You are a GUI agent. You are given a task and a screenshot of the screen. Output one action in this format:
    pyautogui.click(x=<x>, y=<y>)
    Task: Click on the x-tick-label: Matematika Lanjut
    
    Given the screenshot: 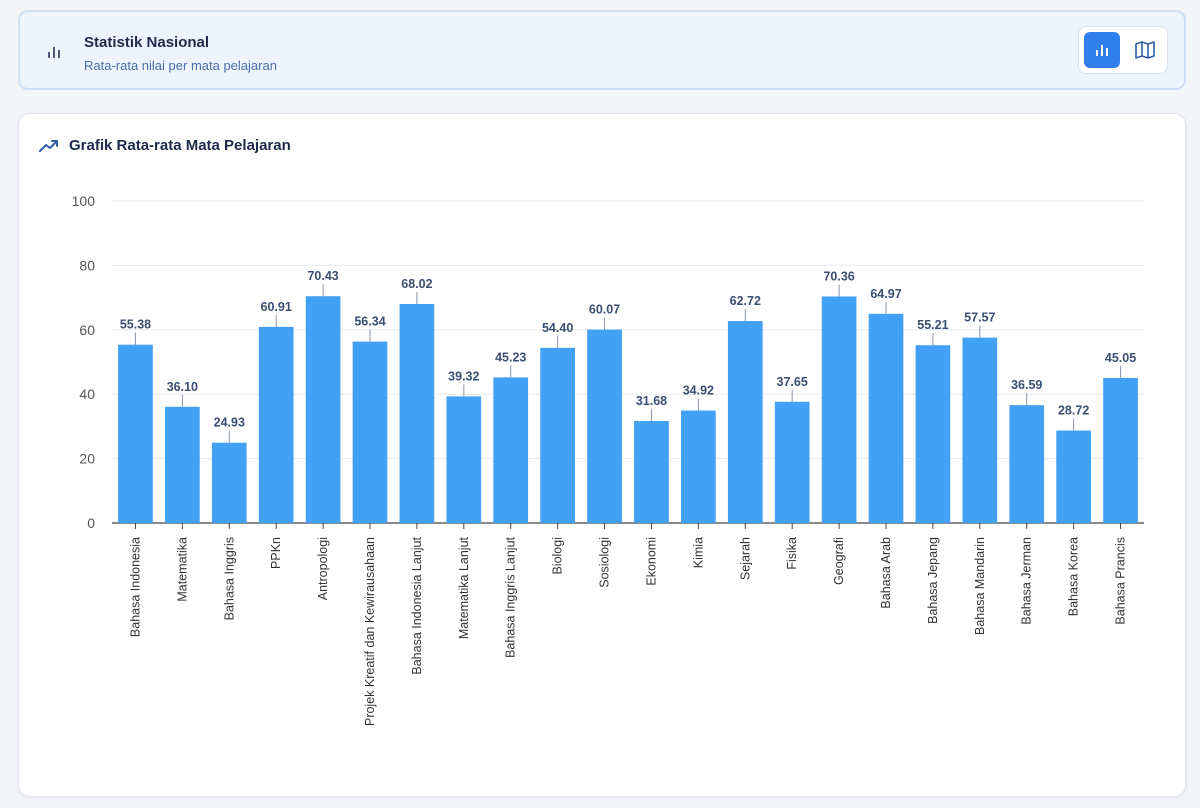 What is the action you would take?
    pyautogui.click(x=464, y=587)
    